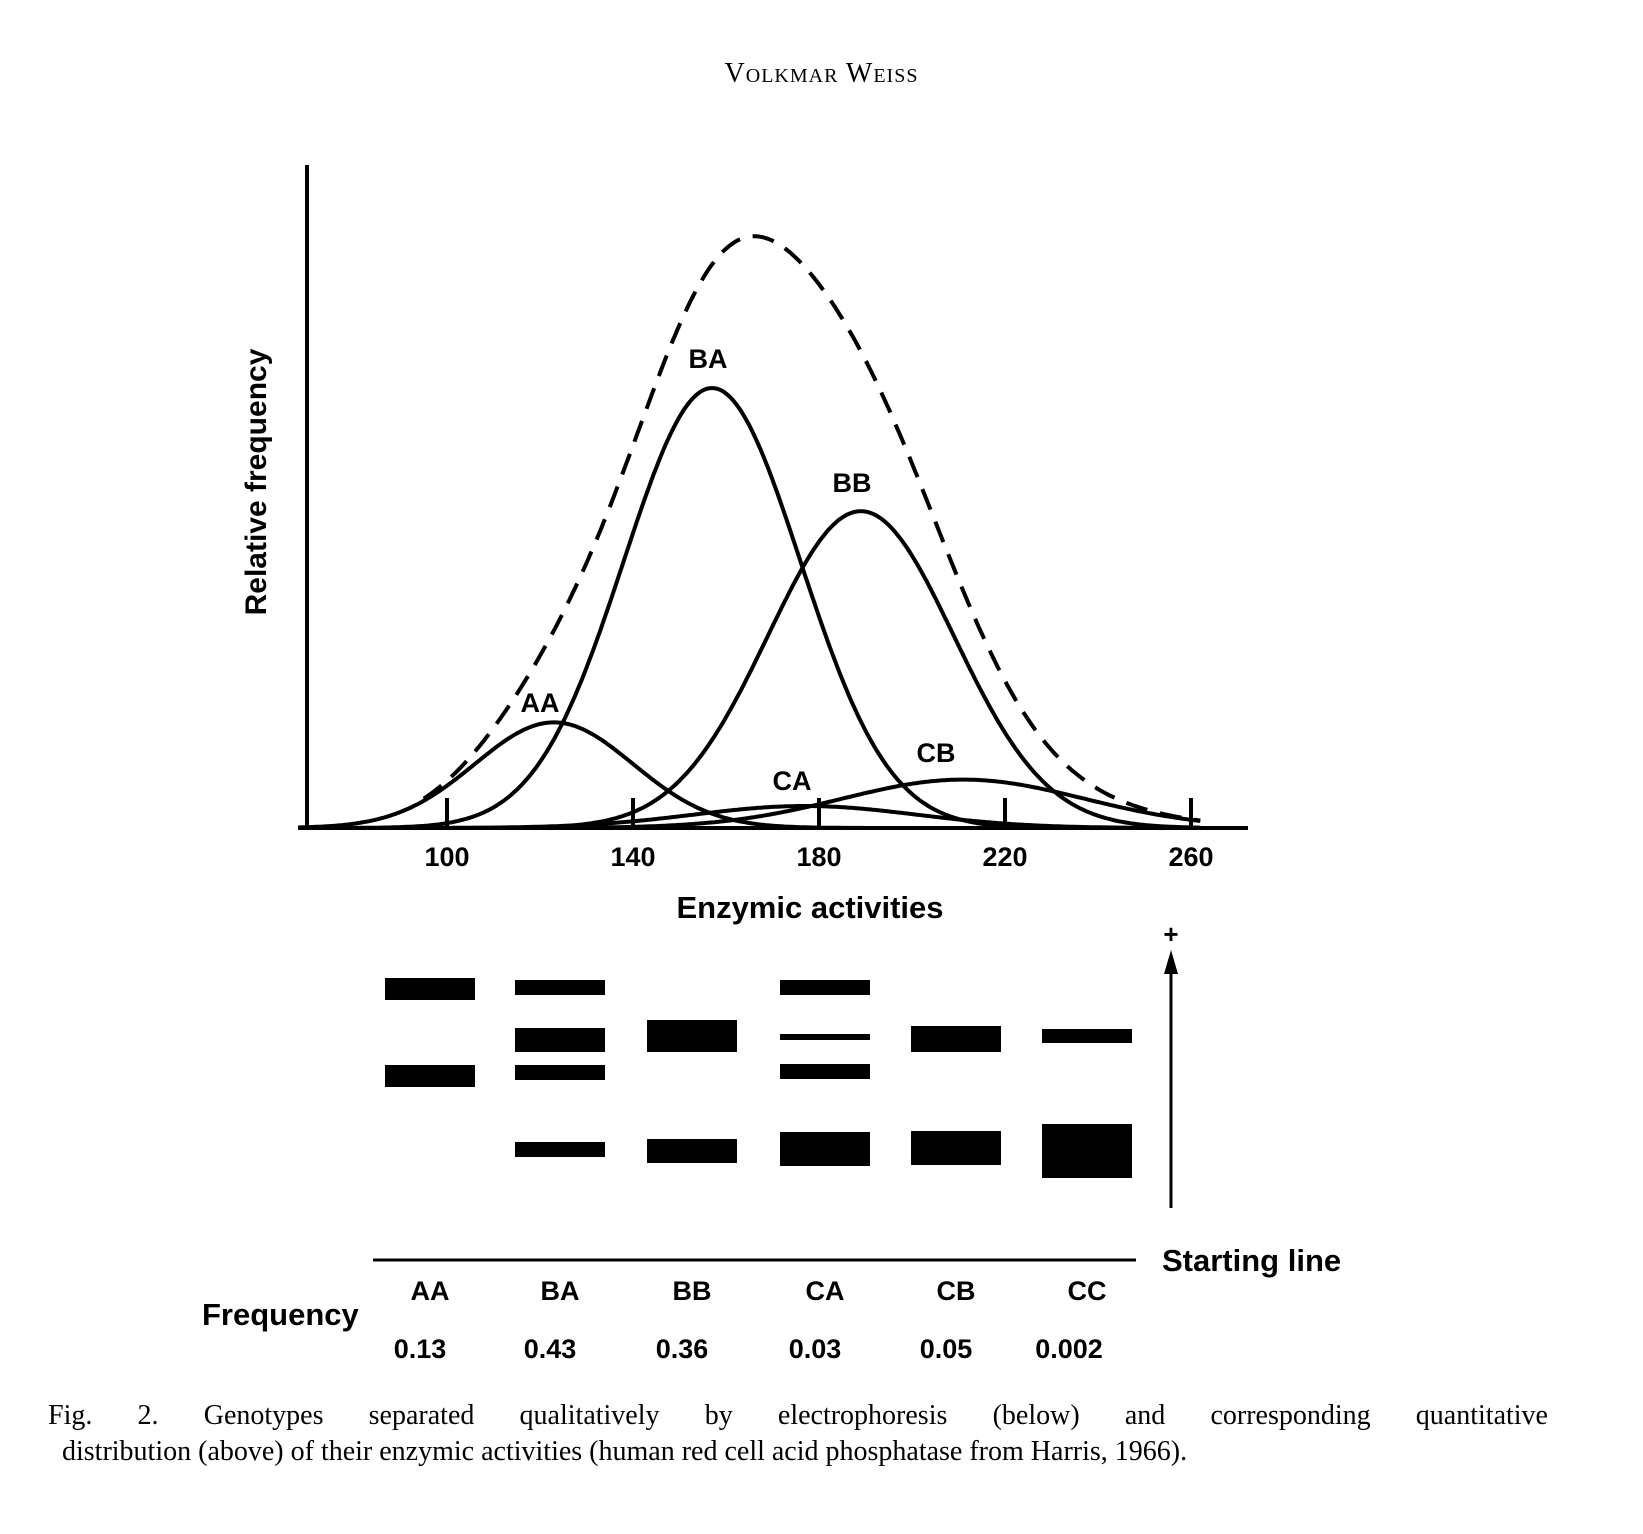 The height and width of the screenshot is (1534, 1643). What do you see at coordinates (1004, 857) in the screenshot?
I see `x-tick-label: 220` at bounding box center [1004, 857].